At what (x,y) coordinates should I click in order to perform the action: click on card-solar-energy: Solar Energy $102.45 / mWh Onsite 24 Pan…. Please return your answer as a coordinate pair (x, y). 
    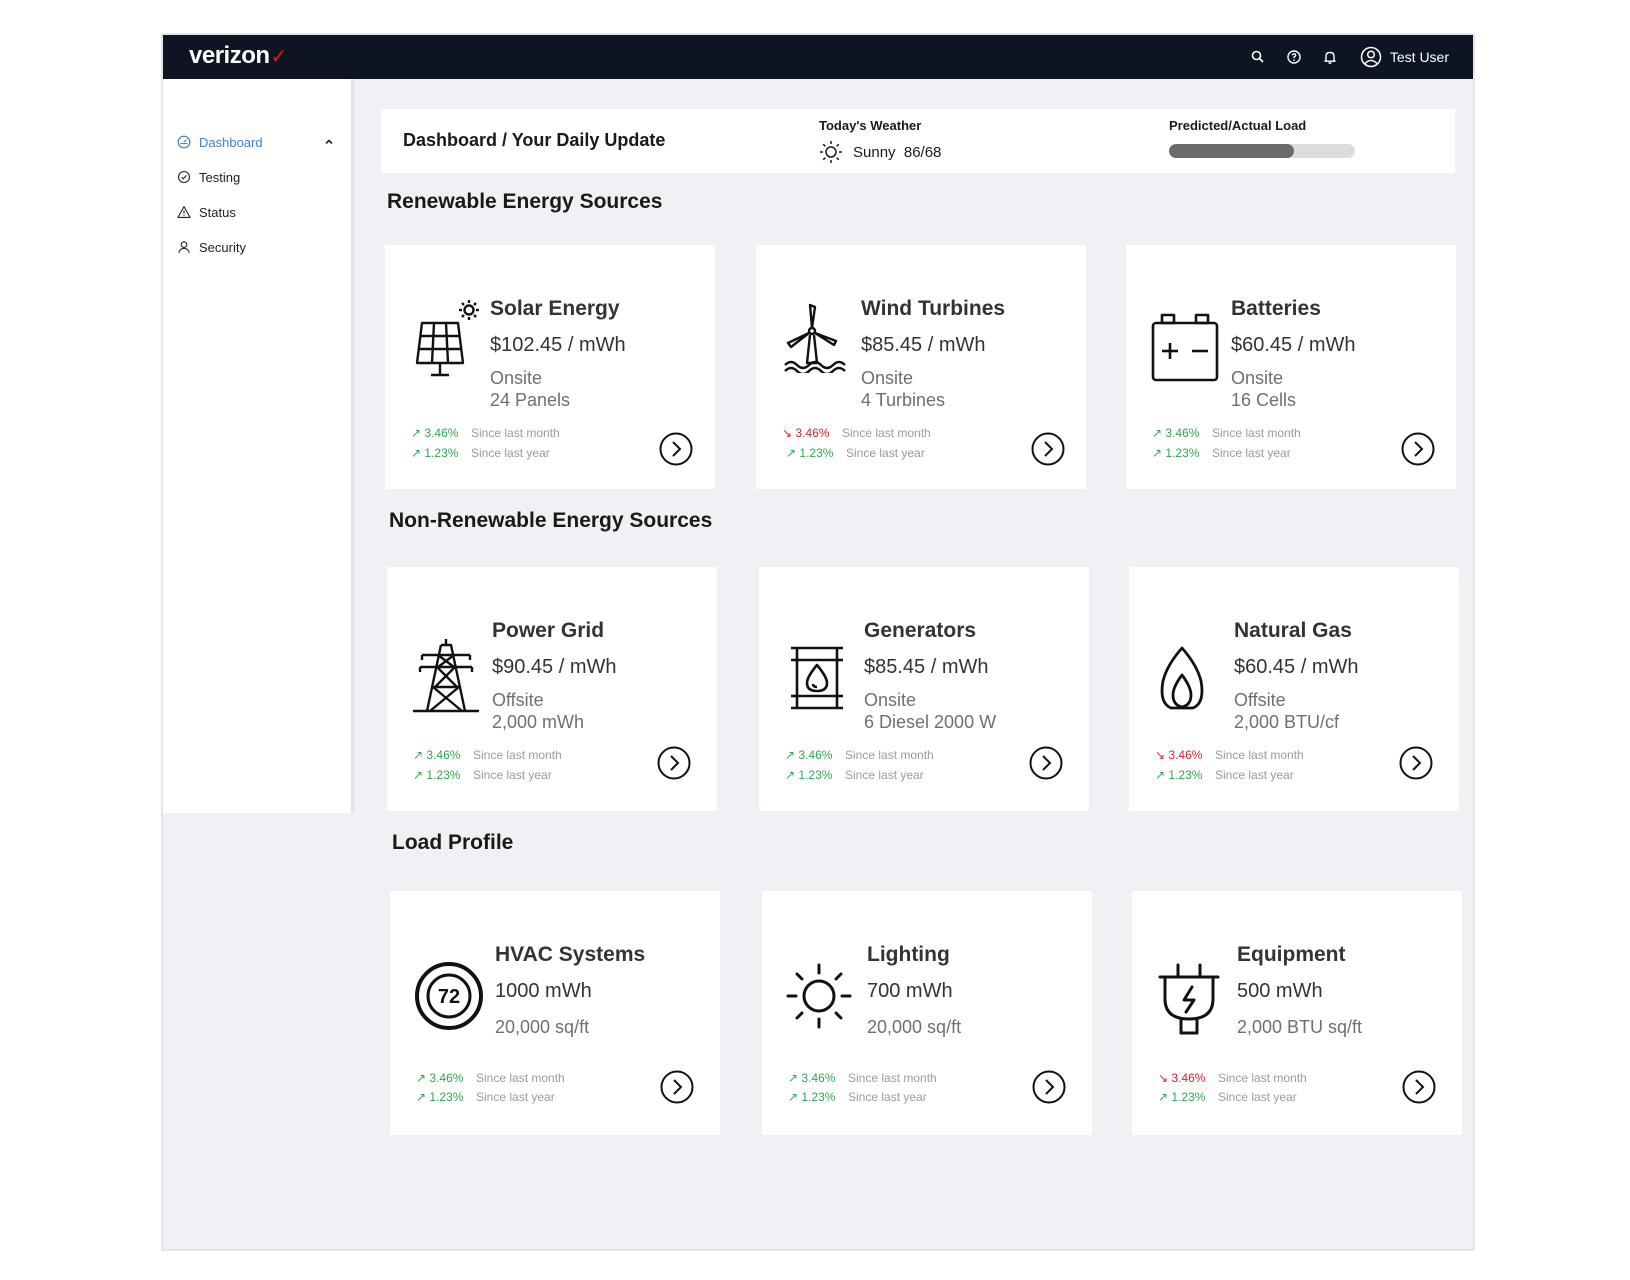
    Looking at the image, I should click on (550, 367).